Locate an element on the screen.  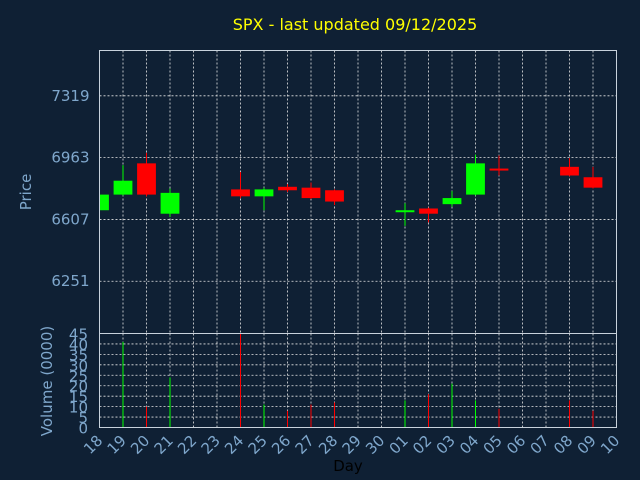
x-tick-label: 08 is located at coordinates (563, 445).